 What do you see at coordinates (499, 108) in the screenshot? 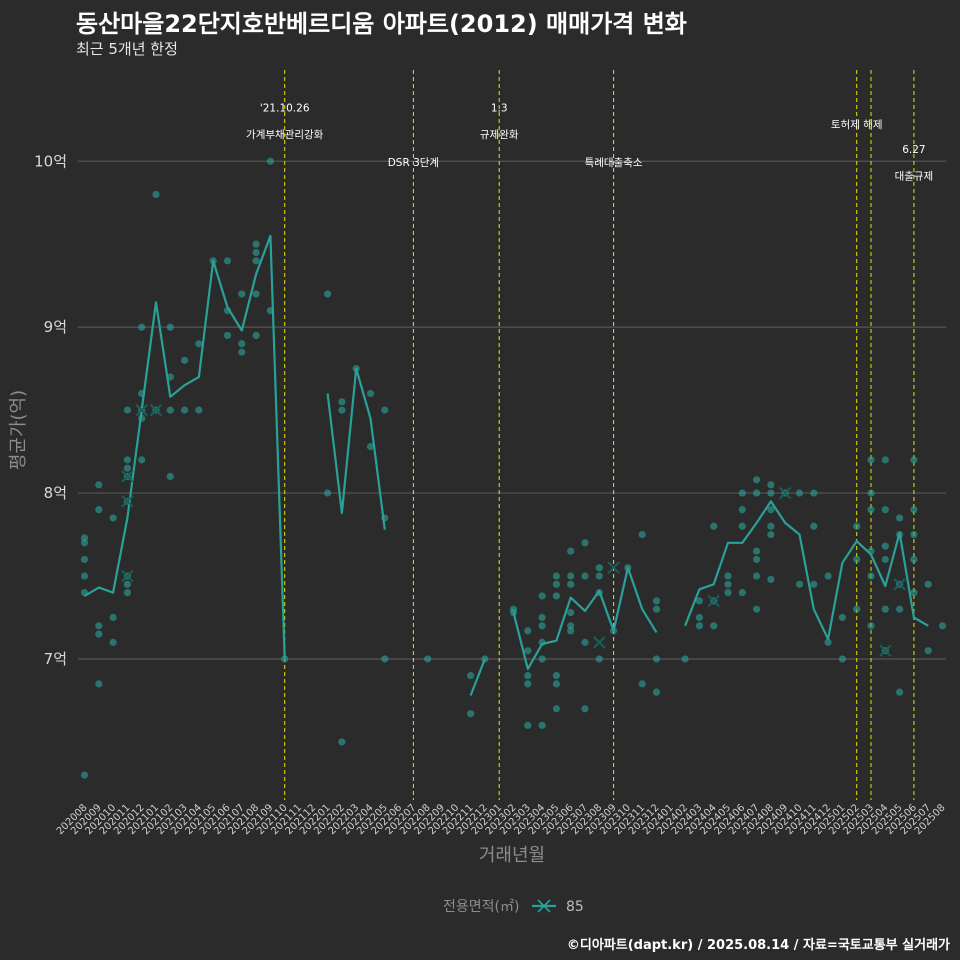
I see `policy-label-202301-0: 1.3` at bounding box center [499, 108].